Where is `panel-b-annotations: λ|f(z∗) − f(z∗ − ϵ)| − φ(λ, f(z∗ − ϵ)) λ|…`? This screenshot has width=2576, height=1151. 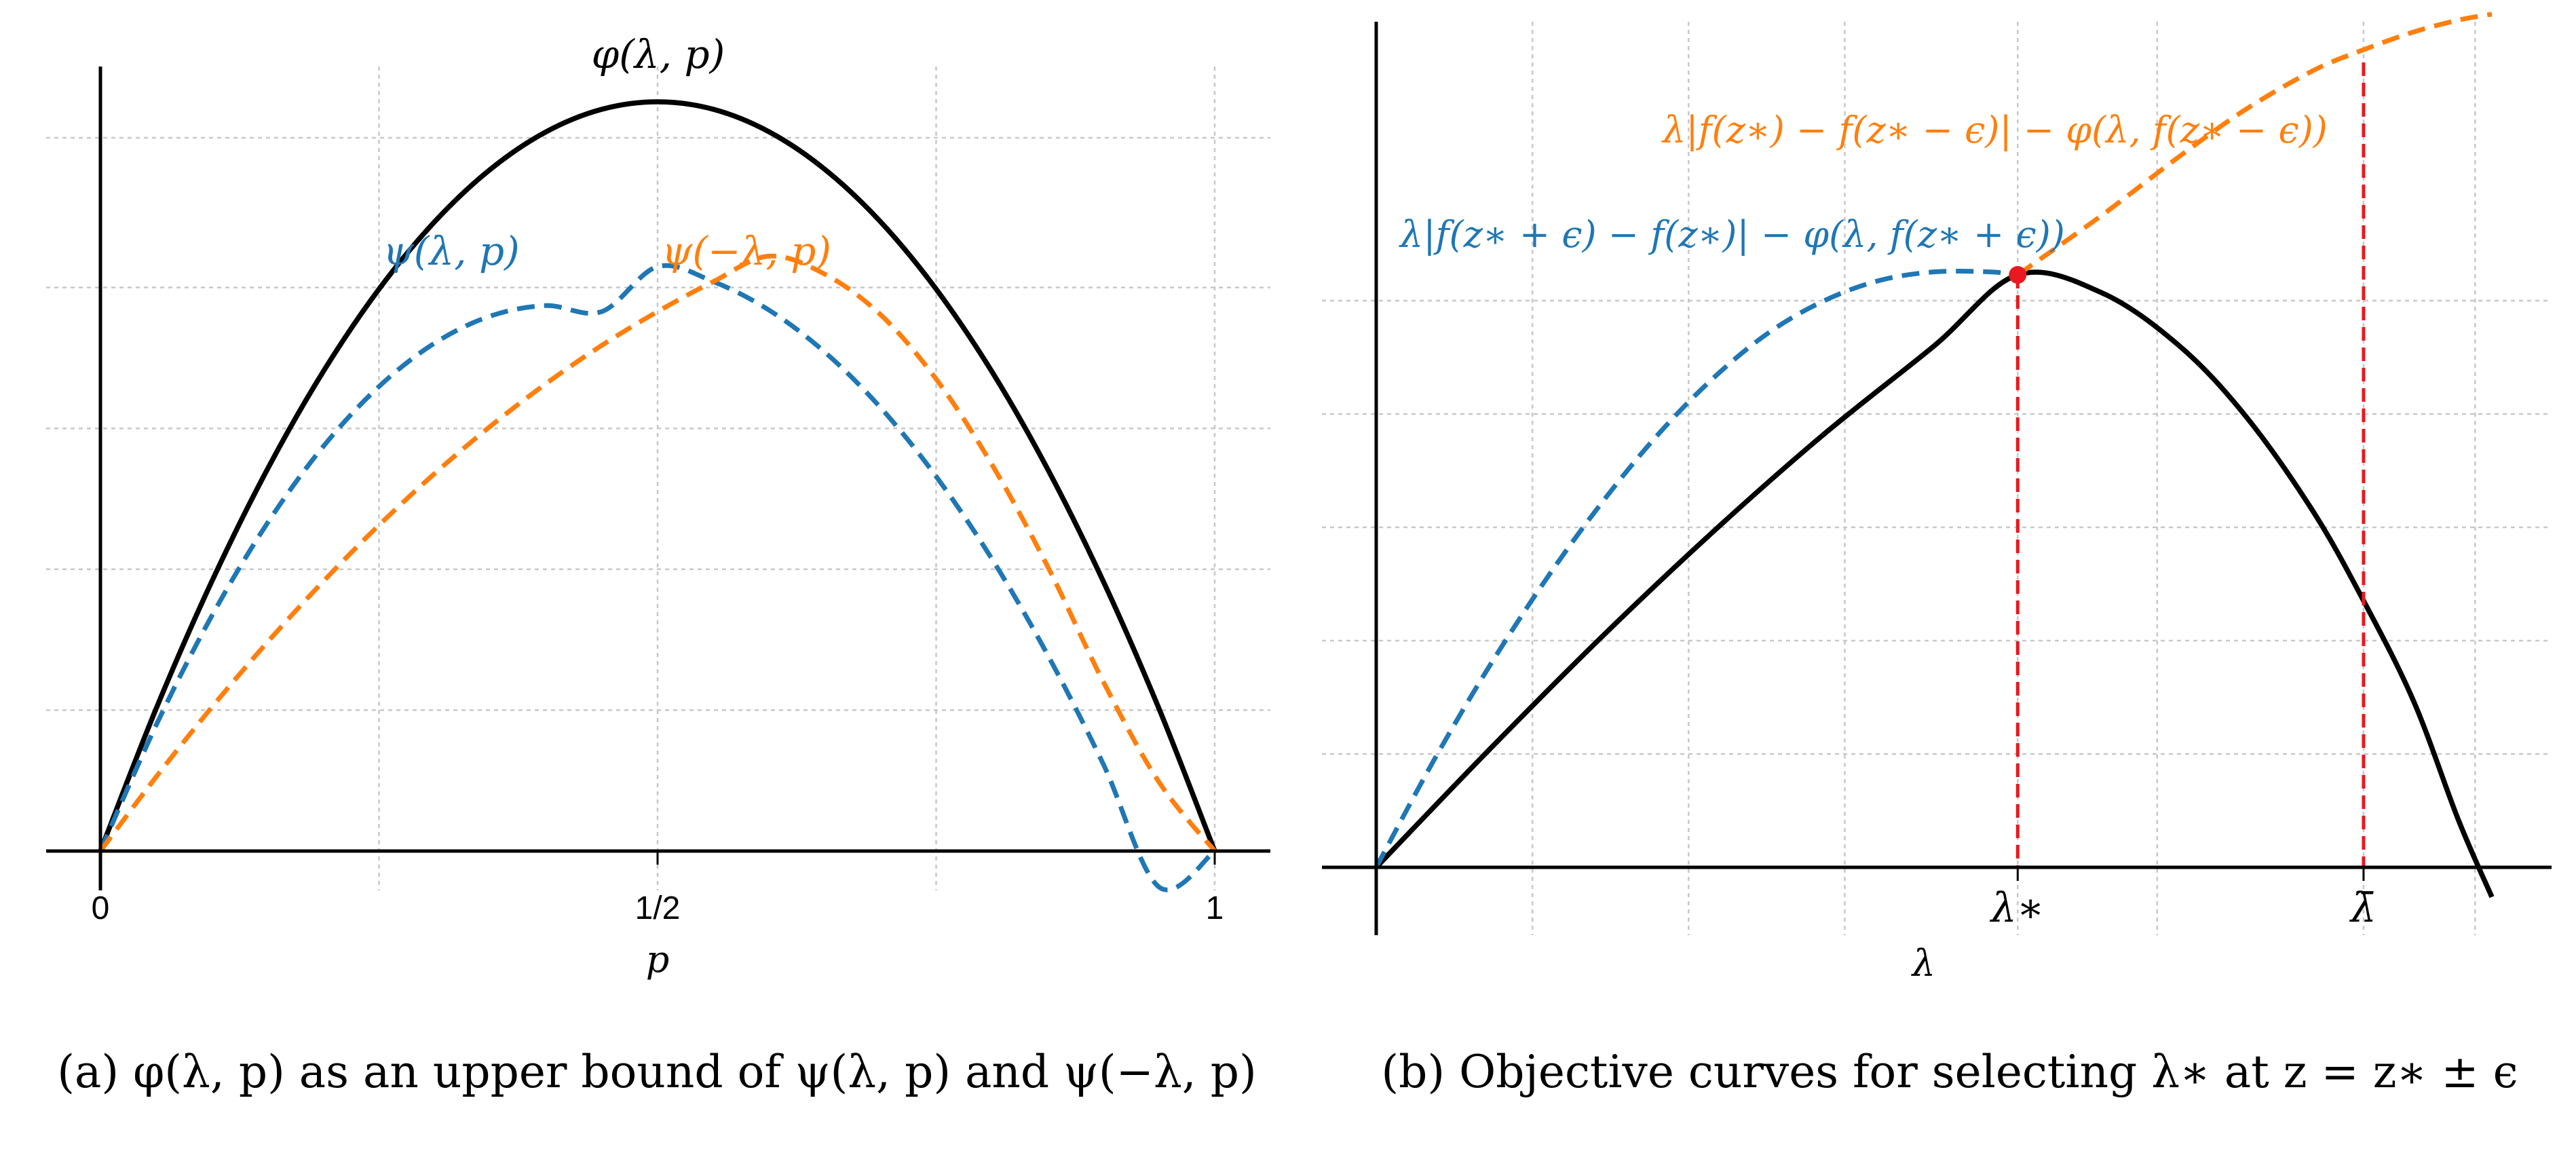
panel-b-annotations: λ|f(z∗) − f(z∗ − ϵ)| − φ(λ, f(z∗ − ϵ)) λ|… is located at coordinates (1864, 182).